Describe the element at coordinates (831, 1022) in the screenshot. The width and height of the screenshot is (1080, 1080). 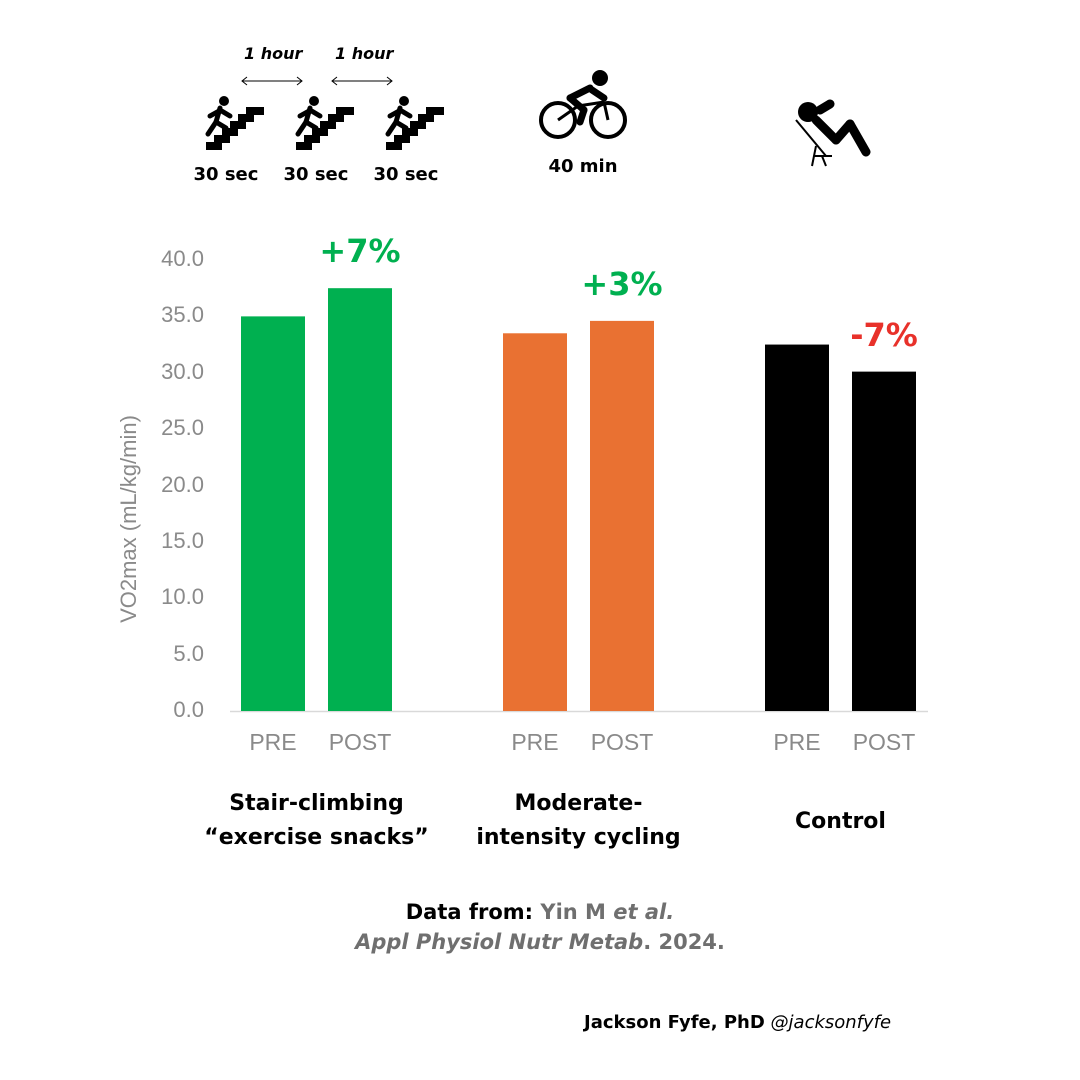
I see `author-handle: @jacksonfyfe` at that location.